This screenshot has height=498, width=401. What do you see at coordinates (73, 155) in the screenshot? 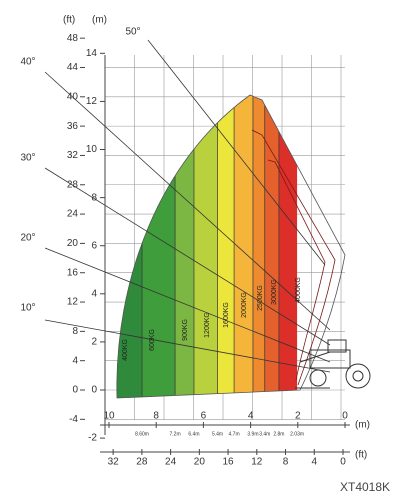
I see `left-ft-tick-label: 32` at bounding box center [73, 155].